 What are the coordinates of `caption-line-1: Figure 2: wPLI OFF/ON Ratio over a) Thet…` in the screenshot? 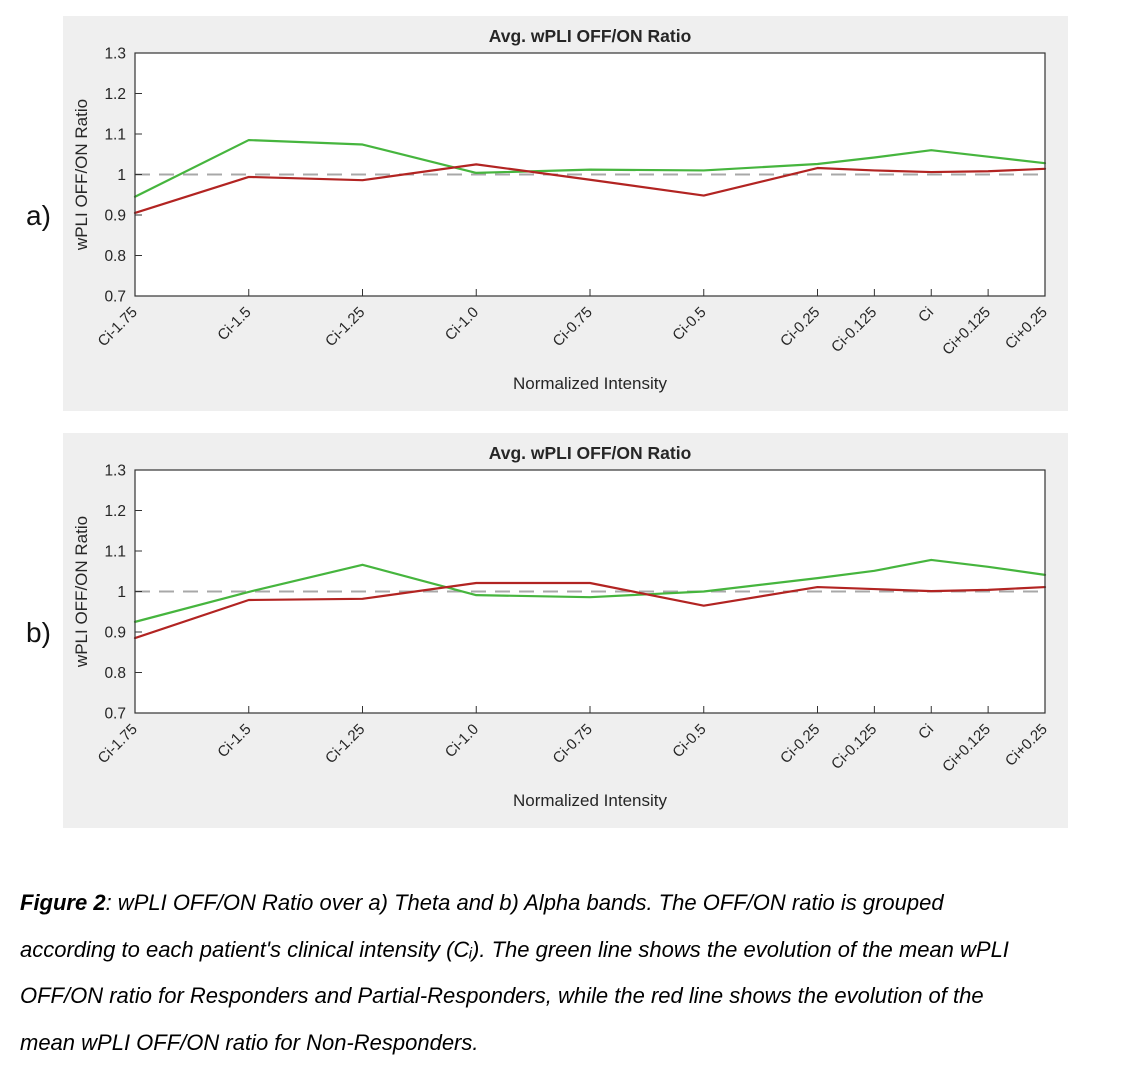 It's located at (571, 903).